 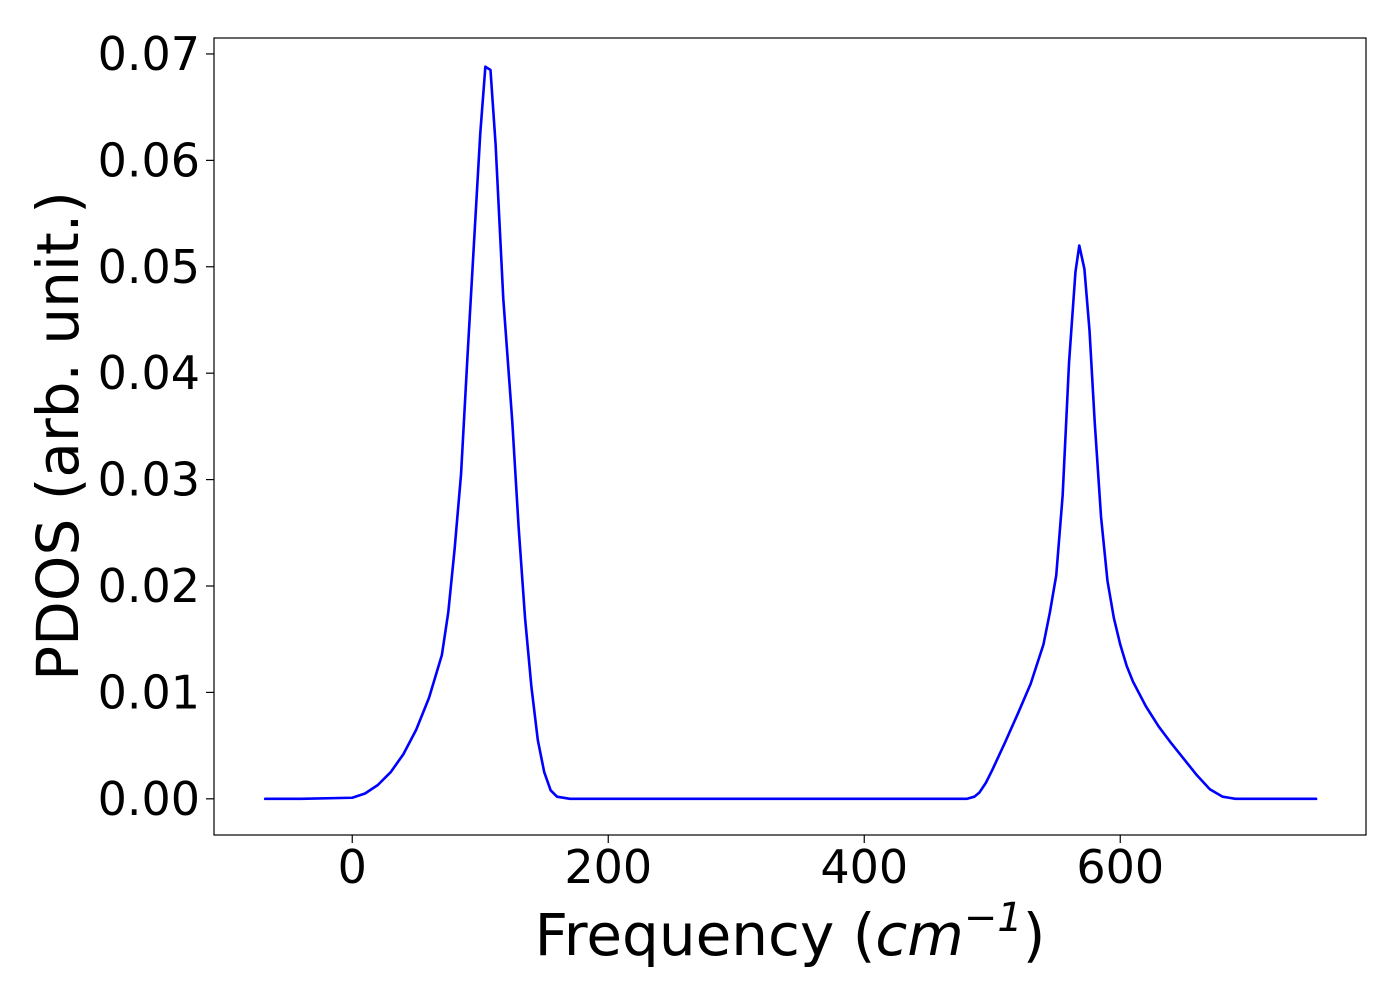 I want to click on y-tick-label: 0.06, so click(x=149, y=160).